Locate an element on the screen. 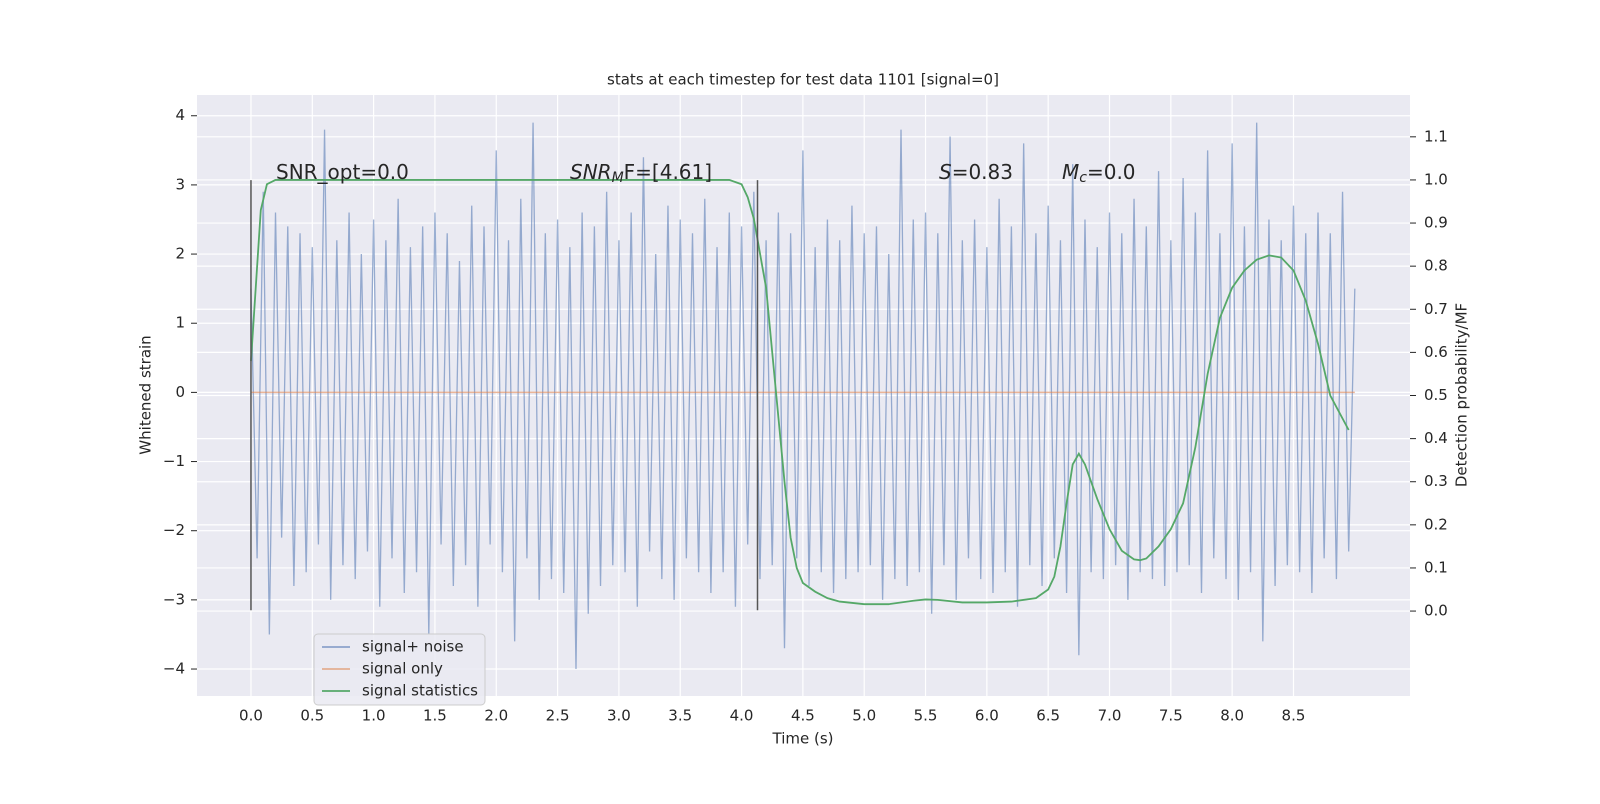 The image size is (1600, 804). y2-tick-label: 0.2 is located at coordinates (1436, 524).